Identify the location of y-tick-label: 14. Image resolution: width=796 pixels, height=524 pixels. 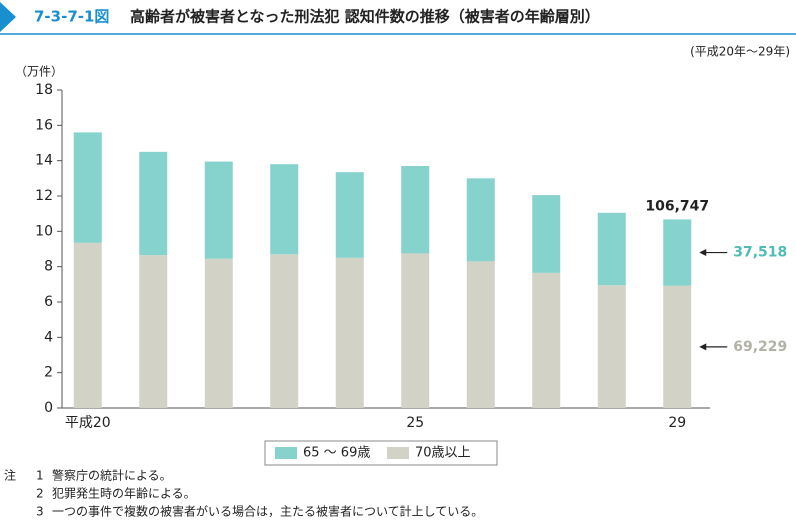
(44, 161).